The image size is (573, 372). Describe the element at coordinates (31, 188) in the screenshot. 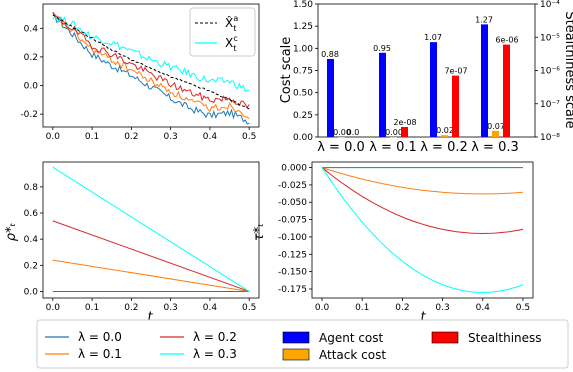

I see `panel-c-ytick-label: 0.8` at that location.